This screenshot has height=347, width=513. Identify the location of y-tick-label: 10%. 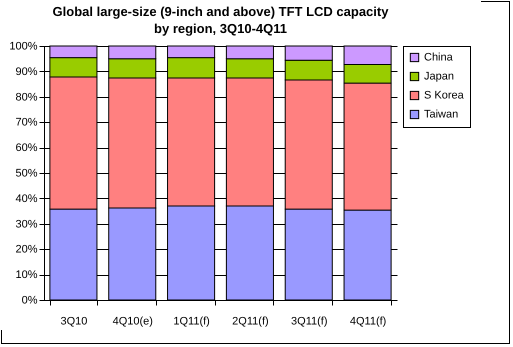
(26, 275).